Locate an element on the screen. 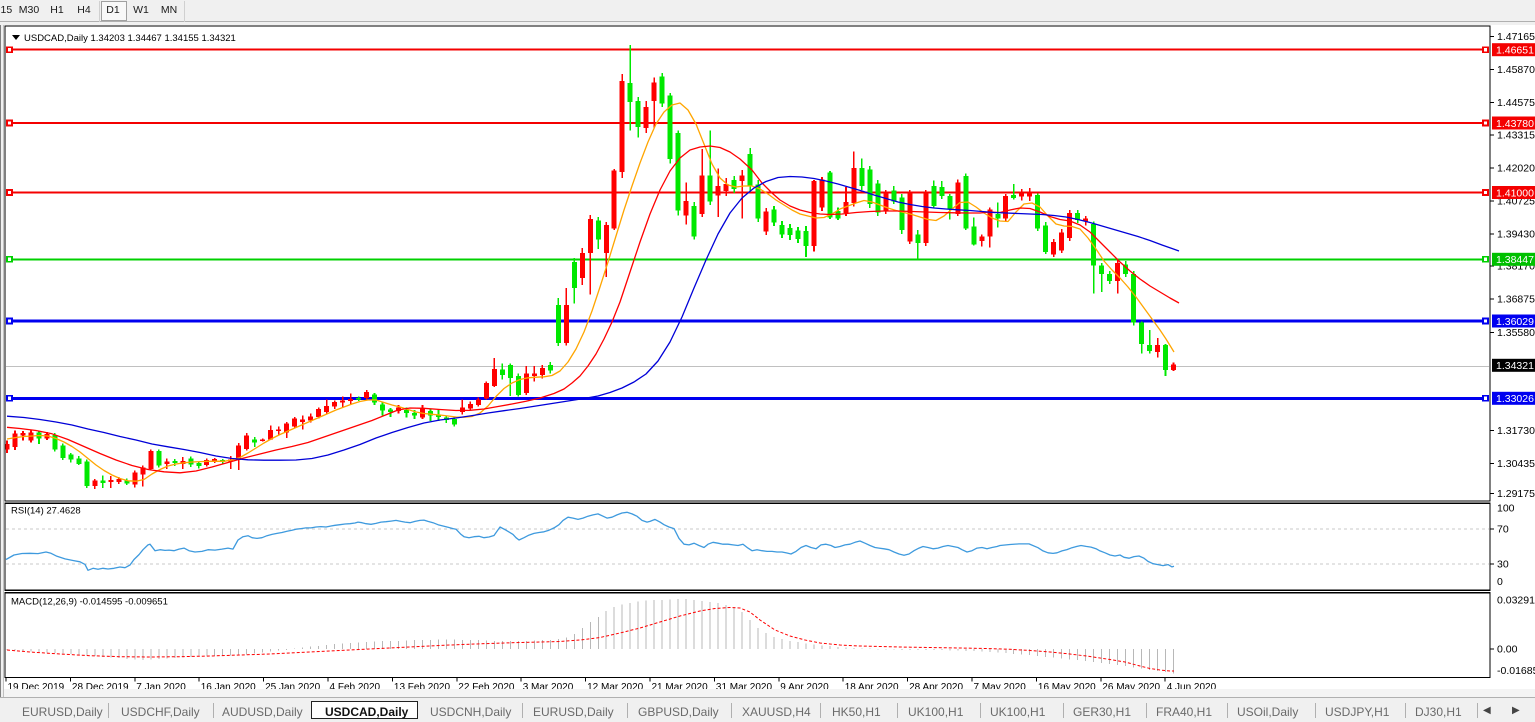 This screenshot has height=722, width=1535. svg-text:MACD(12,26,9) -0.014595 -0.009: MACD(12,26,9) -0.014595 -0.009651 is located at coordinates (89, 602).